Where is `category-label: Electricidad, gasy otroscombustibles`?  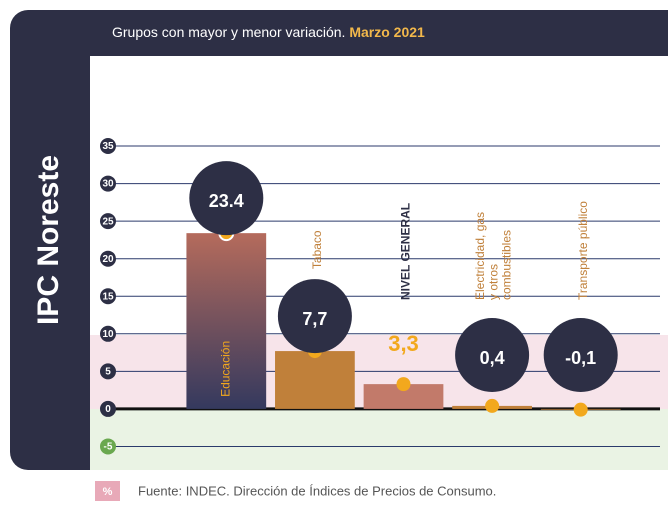 category-label: Electricidad, gasy otroscombustibles is located at coordinates (493, 256).